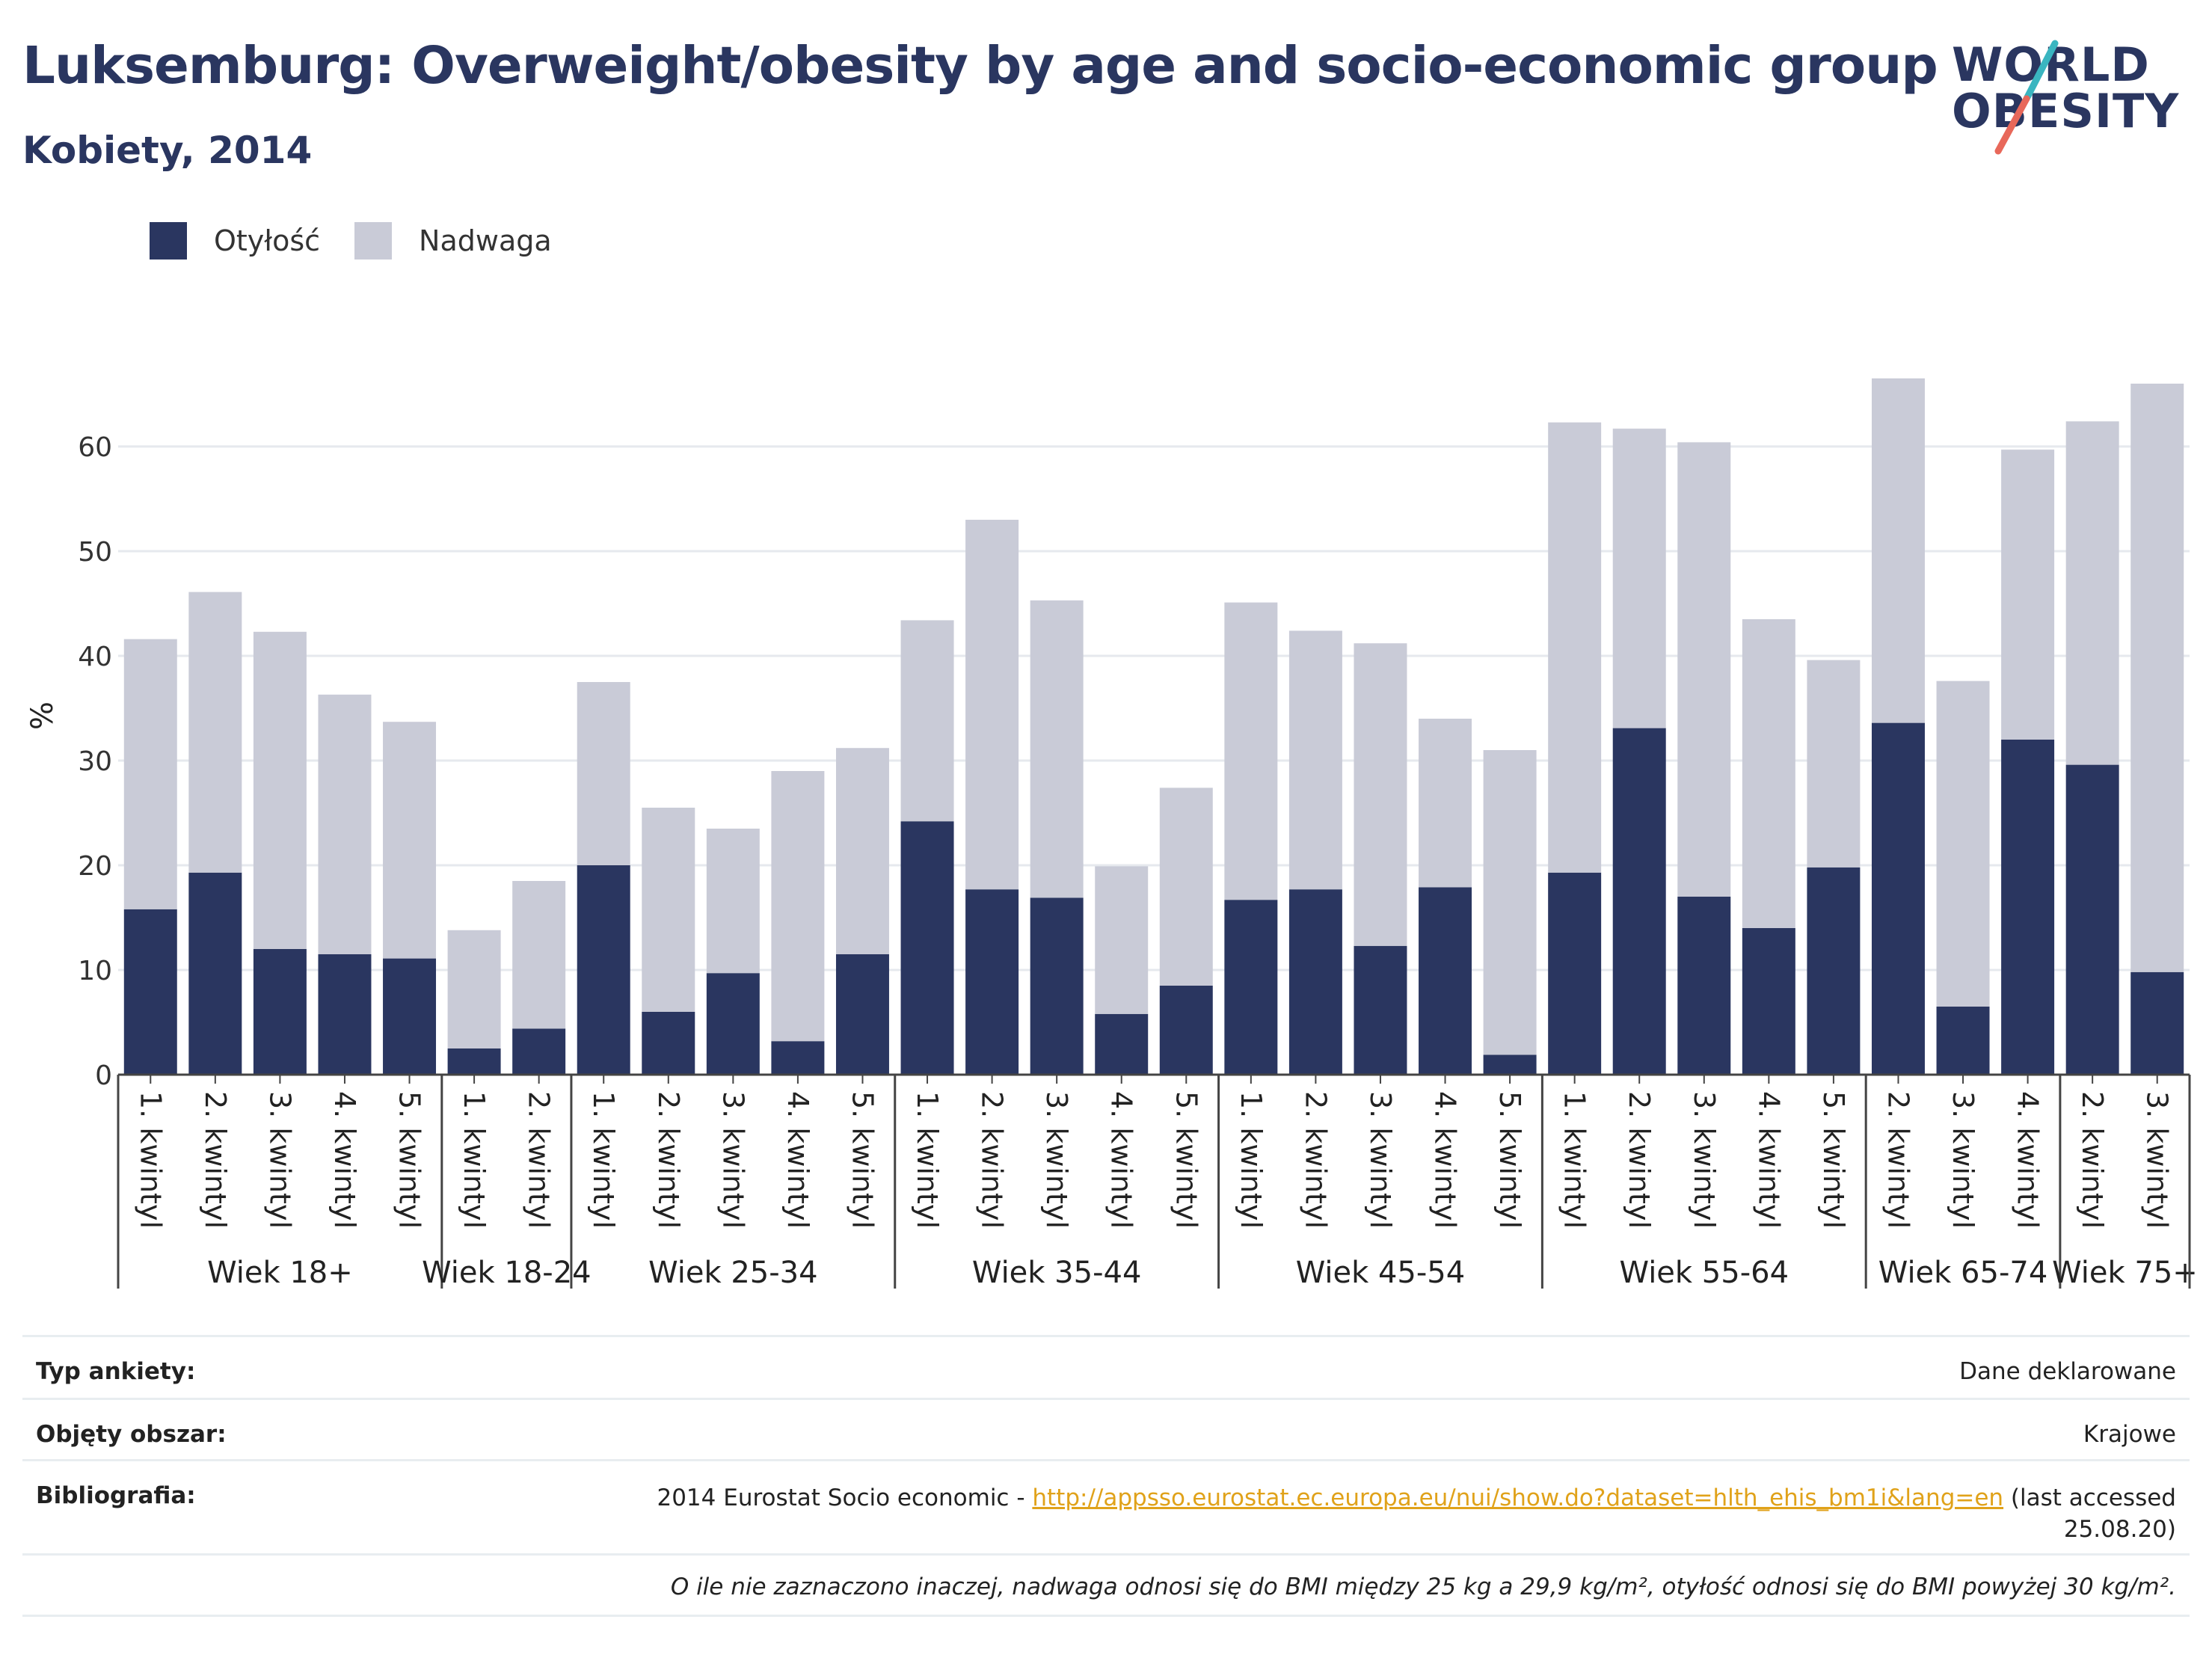 The height and width of the screenshot is (1655, 2212). Describe the element at coordinates (1381, 1273) in the screenshot. I see `group-label: Wiek 45-54` at that location.